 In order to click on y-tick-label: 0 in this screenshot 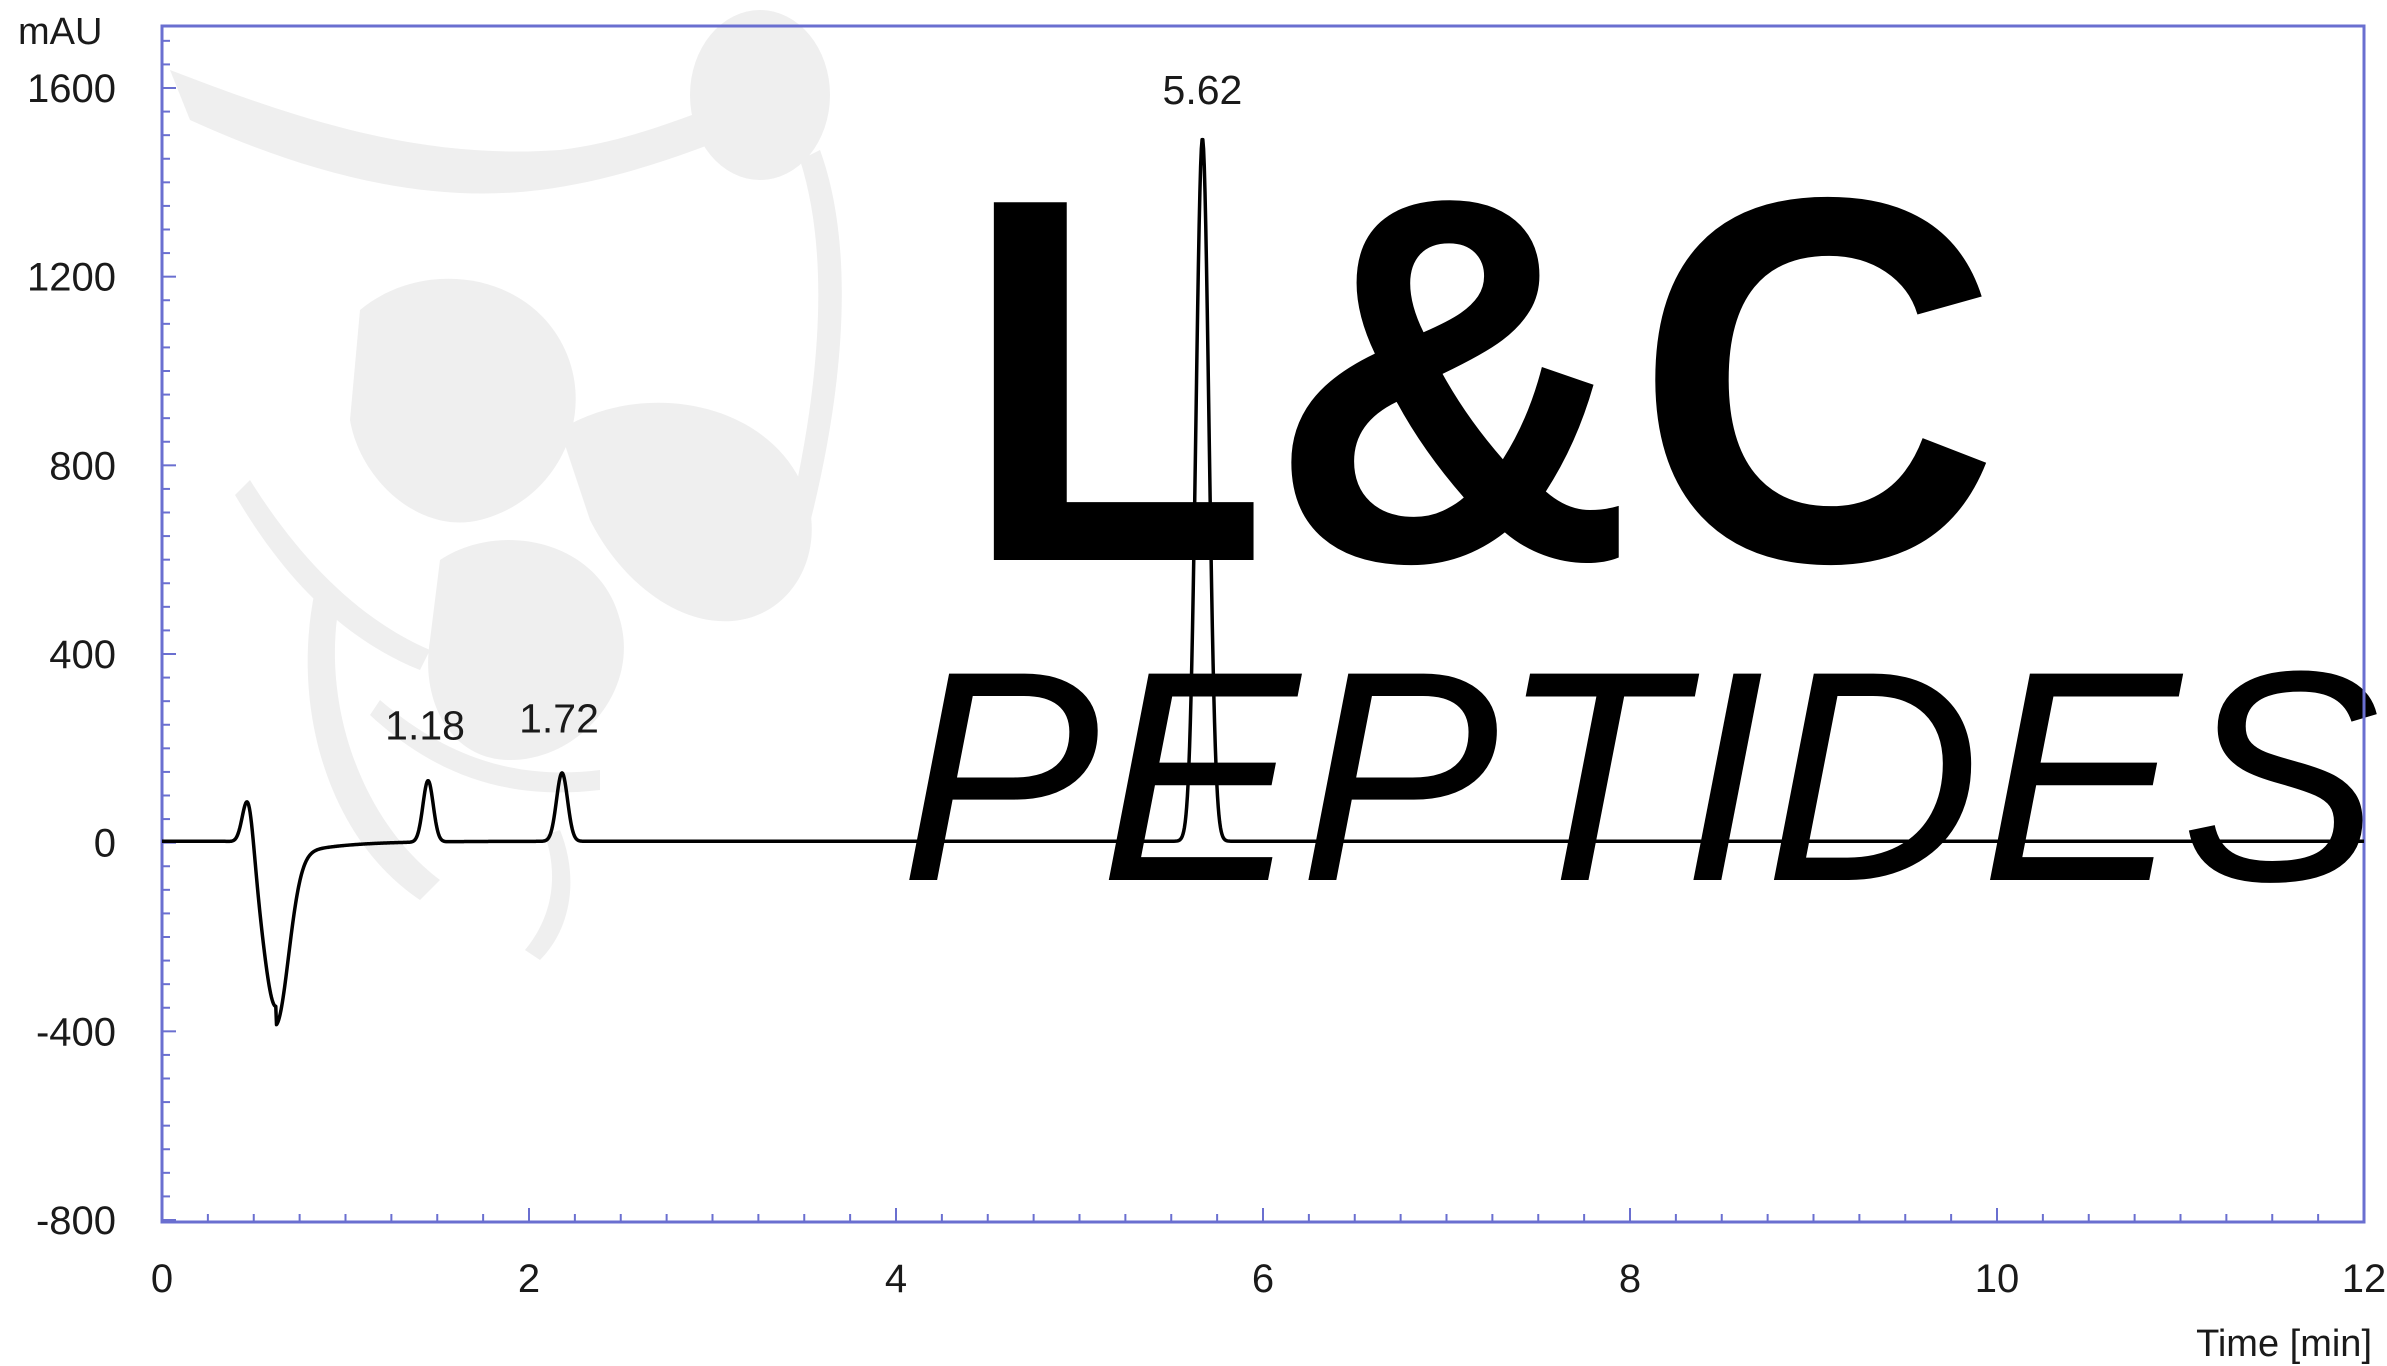, I will do `click(105, 844)`.